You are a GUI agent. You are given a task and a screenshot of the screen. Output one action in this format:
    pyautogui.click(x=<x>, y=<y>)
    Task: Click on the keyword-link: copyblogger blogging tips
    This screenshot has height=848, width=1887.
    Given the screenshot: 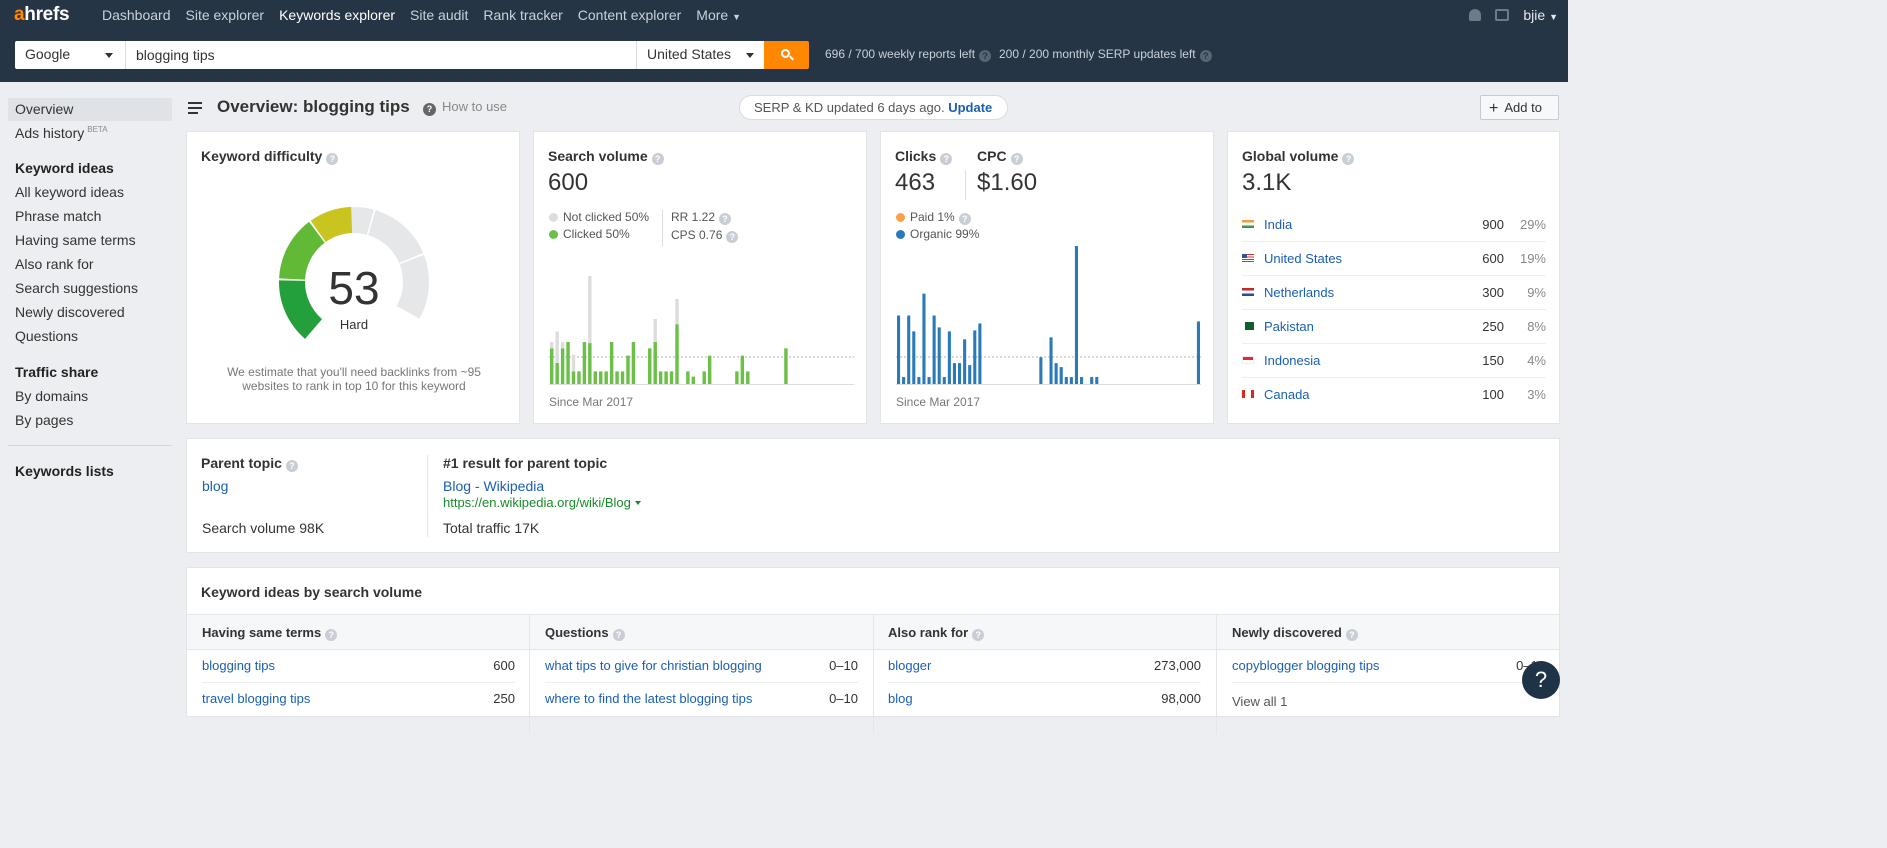 What is the action you would take?
    pyautogui.click(x=1306, y=665)
    